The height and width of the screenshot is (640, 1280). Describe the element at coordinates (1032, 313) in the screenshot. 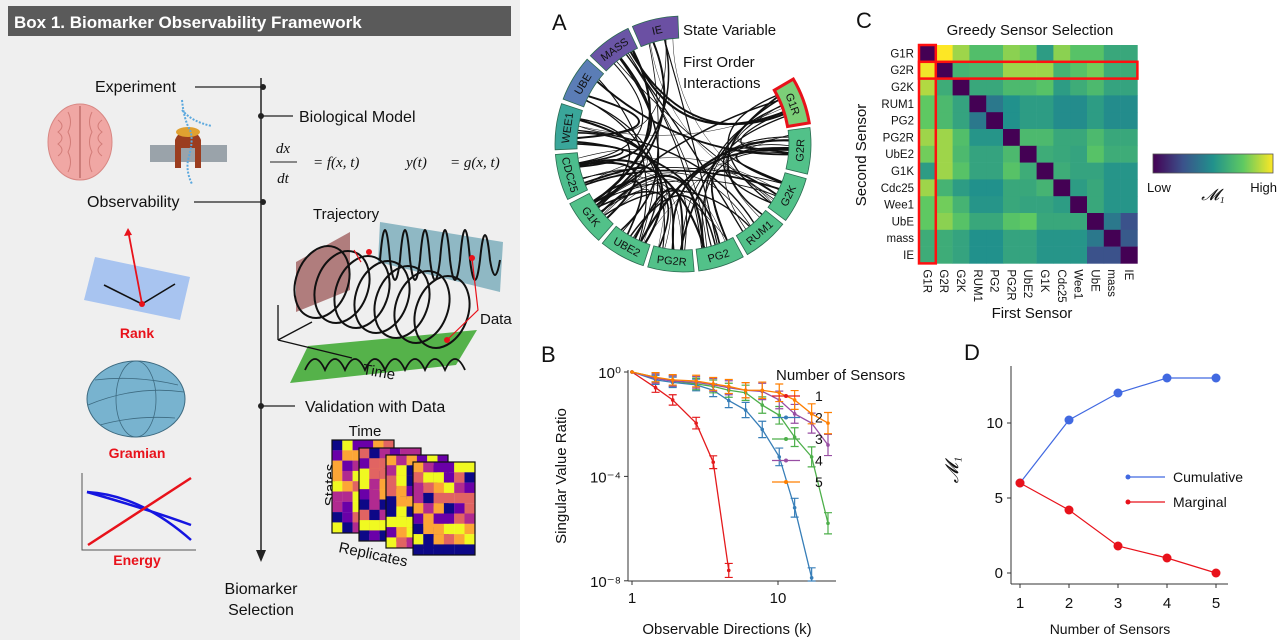

I see `heatmap-xlabel: First Sensor` at that location.